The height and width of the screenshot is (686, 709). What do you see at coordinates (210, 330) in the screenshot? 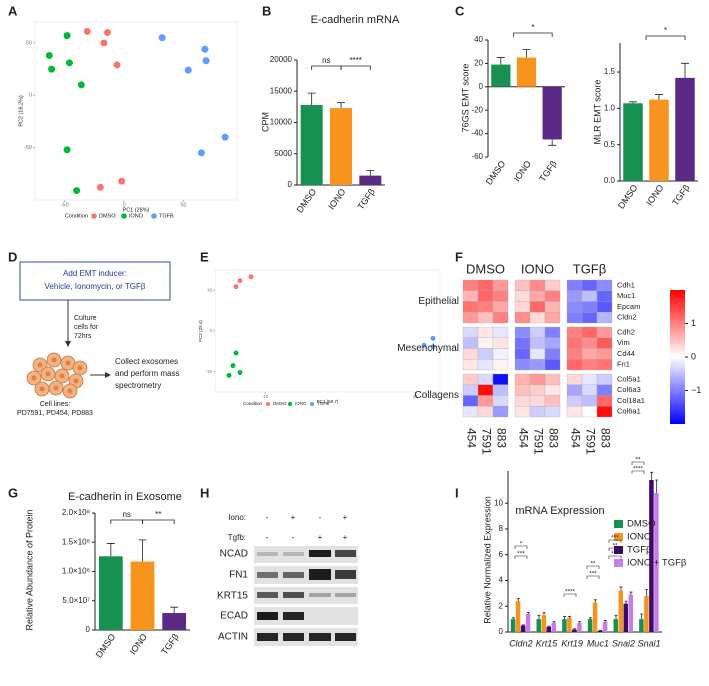
I see `y-tick-label: 0` at bounding box center [210, 330].